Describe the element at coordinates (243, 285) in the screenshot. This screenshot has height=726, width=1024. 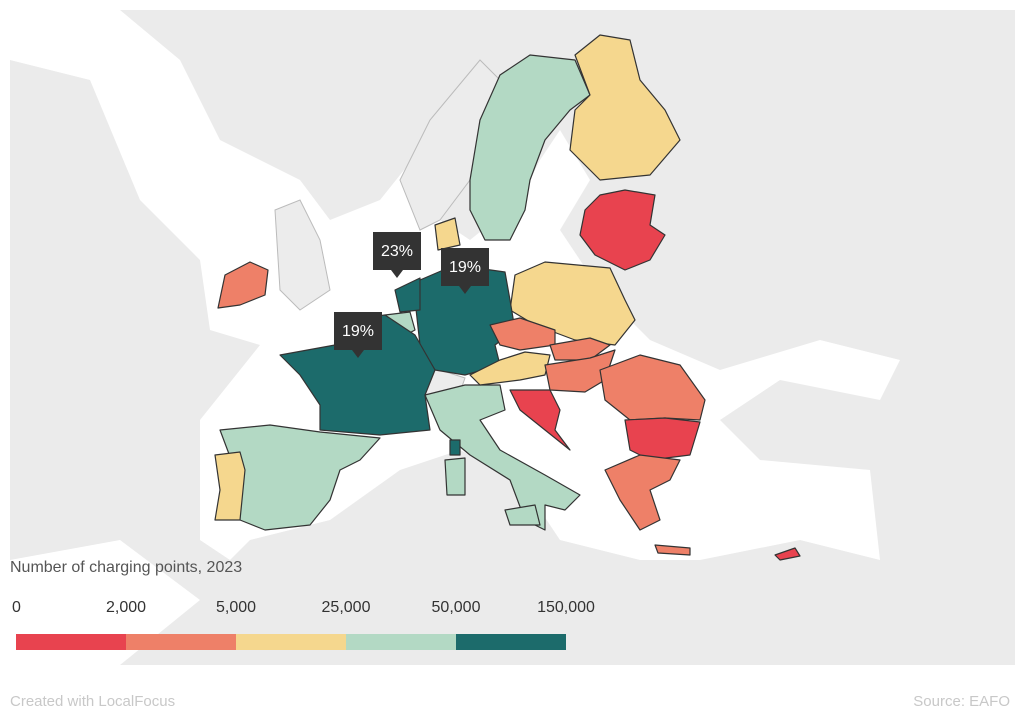
I see `ireland` at that location.